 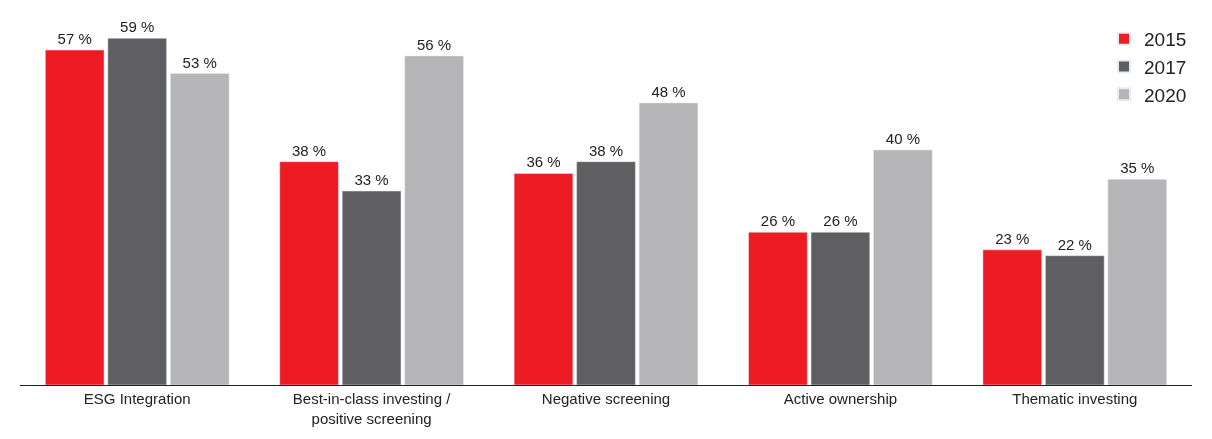 What do you see at coordinates (371, 180) in the screenshot?
I see `data-label: 33 %` at bounding box center [371, 180].